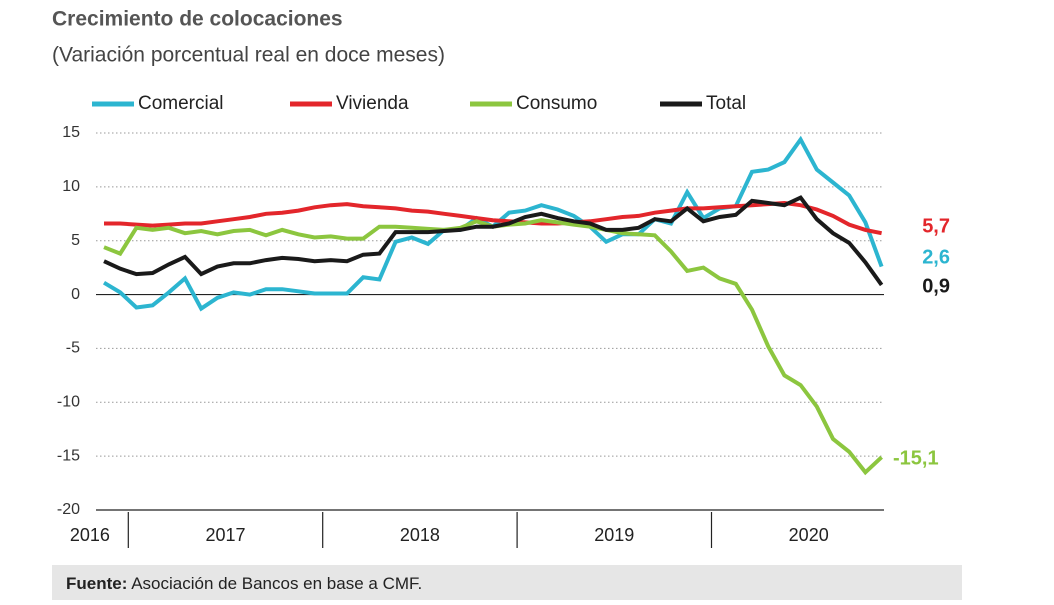 The width and height of the screenshot is (1054, 605). What do you see at coordinates (225, 535) in the screenshot?
I see `x-tick-label: 2017` at bounding box center [225, 535].